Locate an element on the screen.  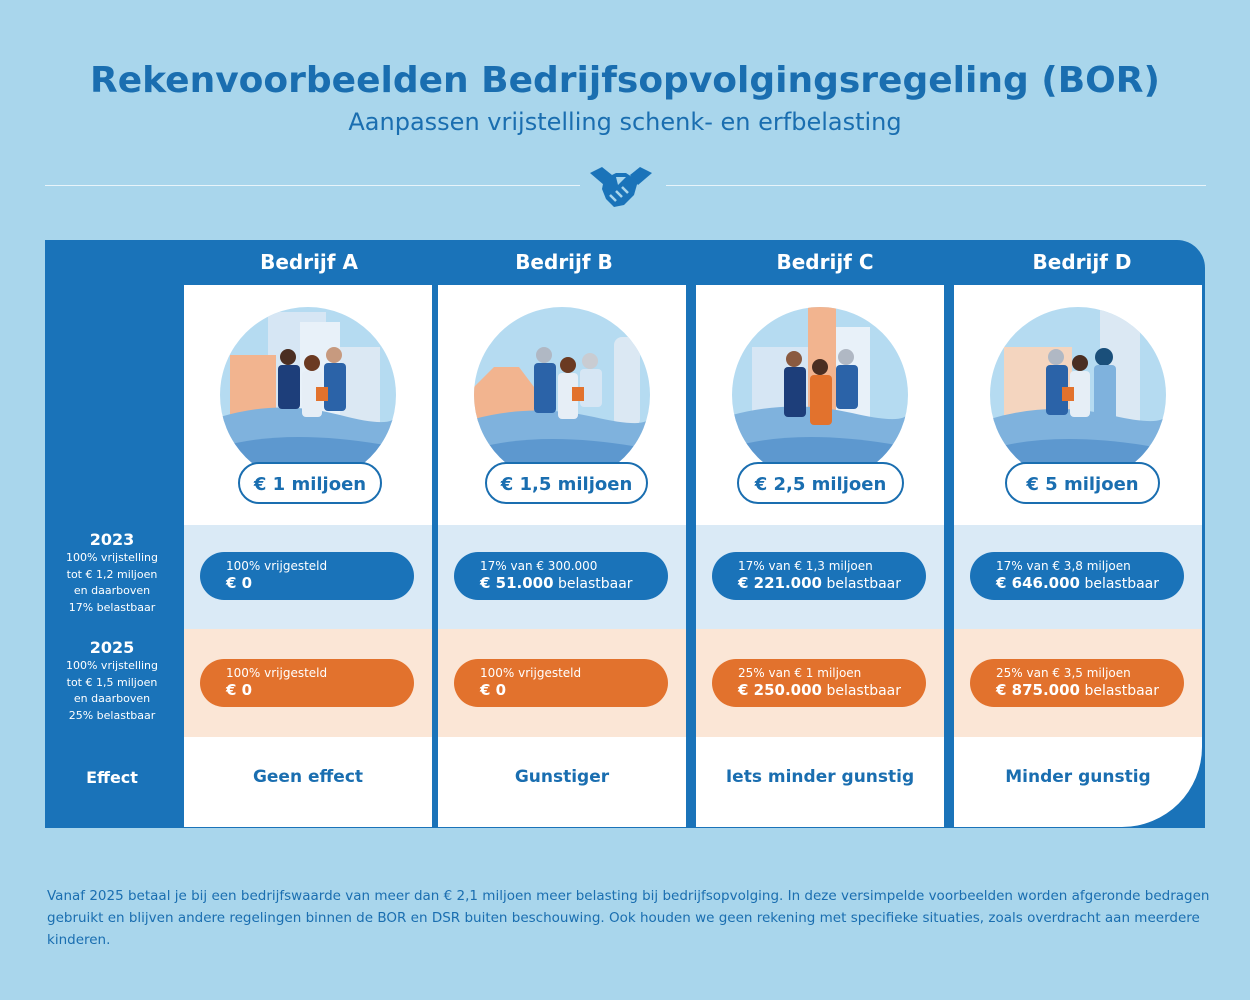
header-bedrijf-b: Bedrijf B is located at coordinates (564, 262).